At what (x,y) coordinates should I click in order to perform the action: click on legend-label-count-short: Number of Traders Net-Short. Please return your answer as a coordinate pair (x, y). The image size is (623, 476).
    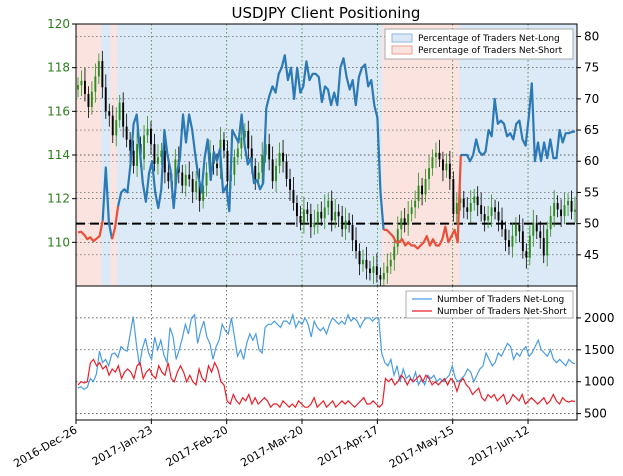
    Looking at the image, I should click on (502, 312).